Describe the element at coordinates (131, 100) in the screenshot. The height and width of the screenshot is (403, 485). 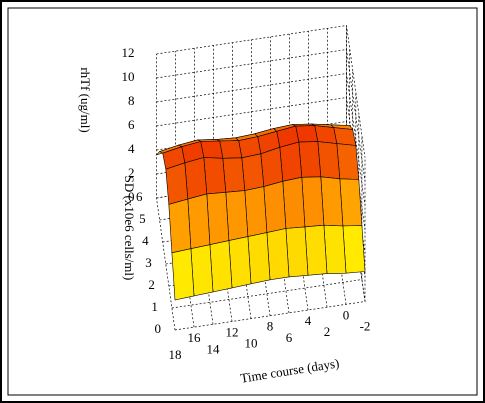
I see `z-tick-label: 8` at that location.